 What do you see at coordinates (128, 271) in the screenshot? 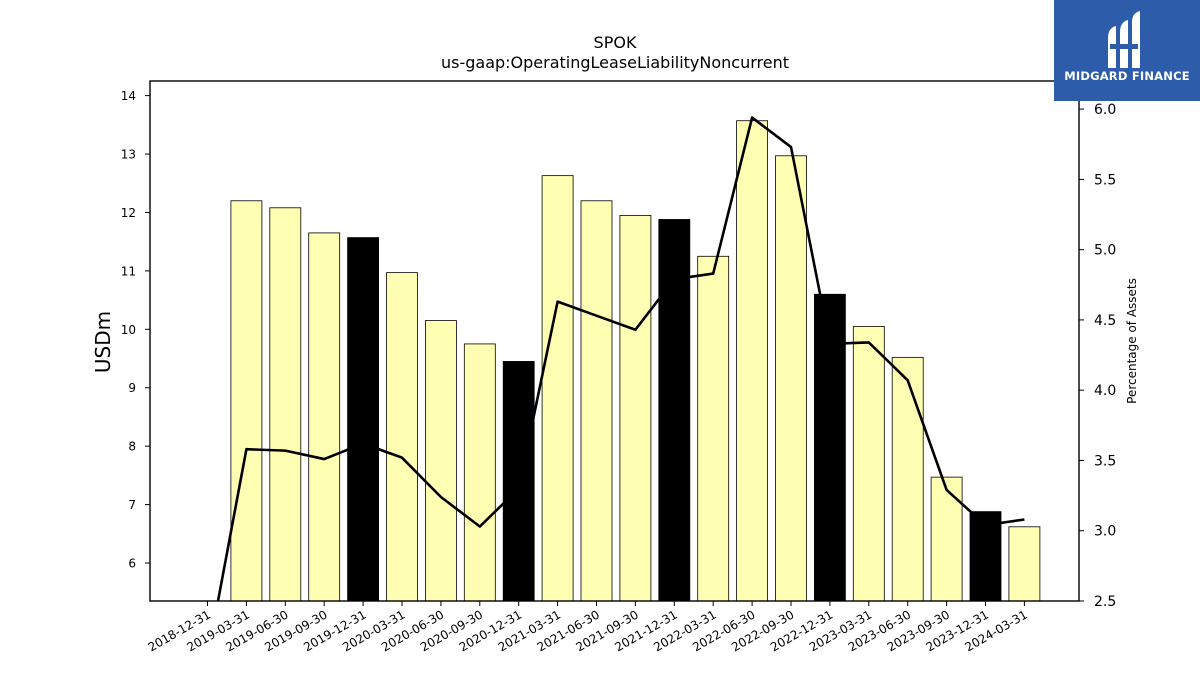
I see `y-tick-label: 11` at bounding box center [128, 271].